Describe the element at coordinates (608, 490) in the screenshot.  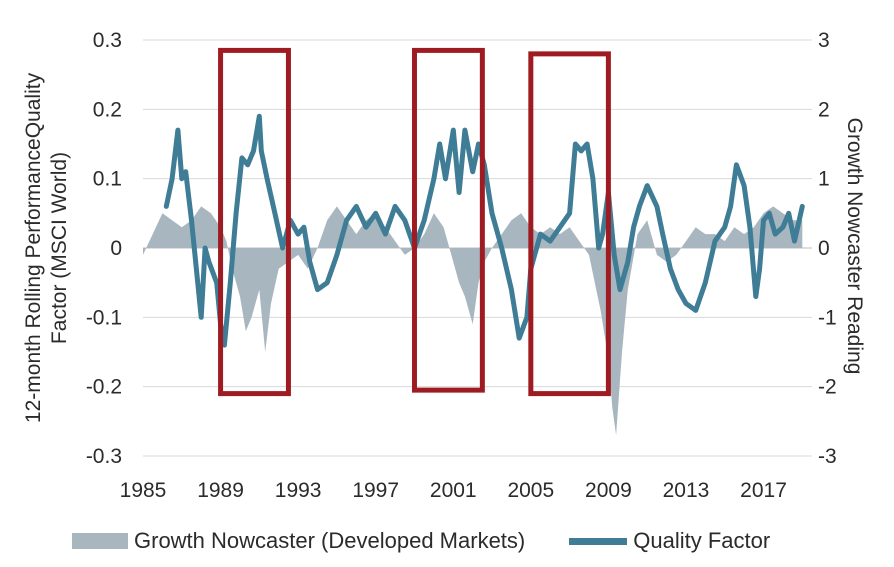
I see `x-tick-label: 2009` at that location.